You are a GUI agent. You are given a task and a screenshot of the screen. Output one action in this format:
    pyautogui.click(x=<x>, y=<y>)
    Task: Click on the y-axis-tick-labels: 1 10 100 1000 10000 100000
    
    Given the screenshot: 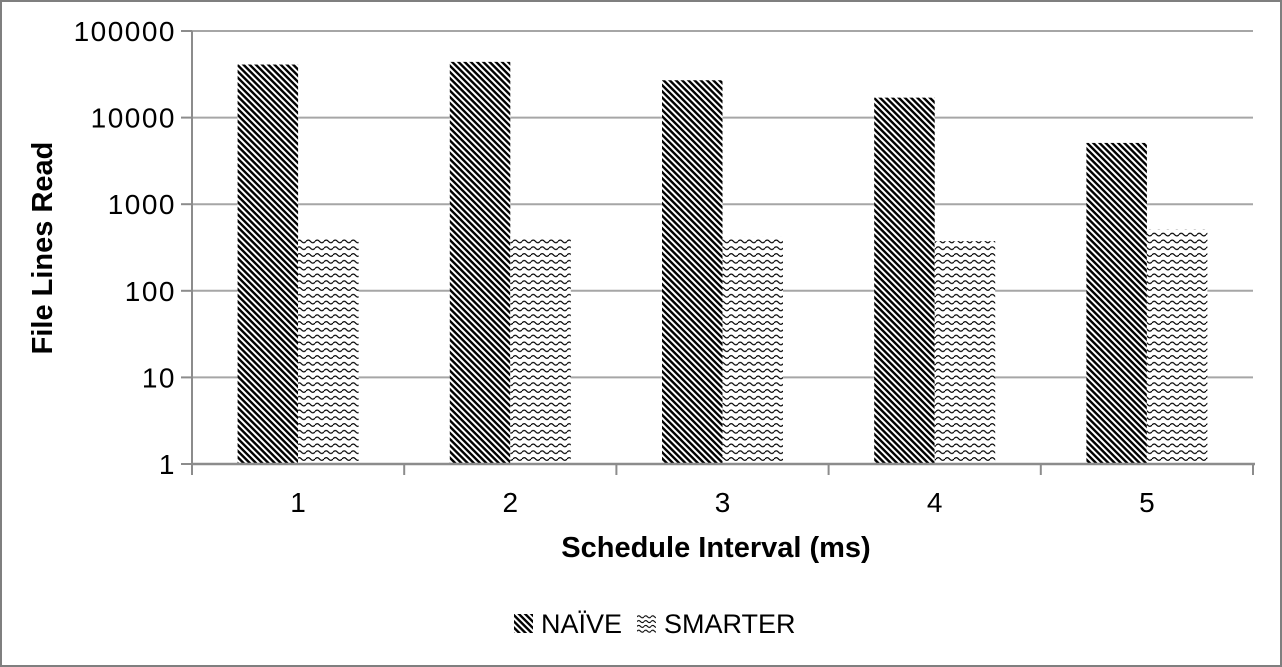 What is the action you would take?
    pyautogui.click(x=125, y=248)
    